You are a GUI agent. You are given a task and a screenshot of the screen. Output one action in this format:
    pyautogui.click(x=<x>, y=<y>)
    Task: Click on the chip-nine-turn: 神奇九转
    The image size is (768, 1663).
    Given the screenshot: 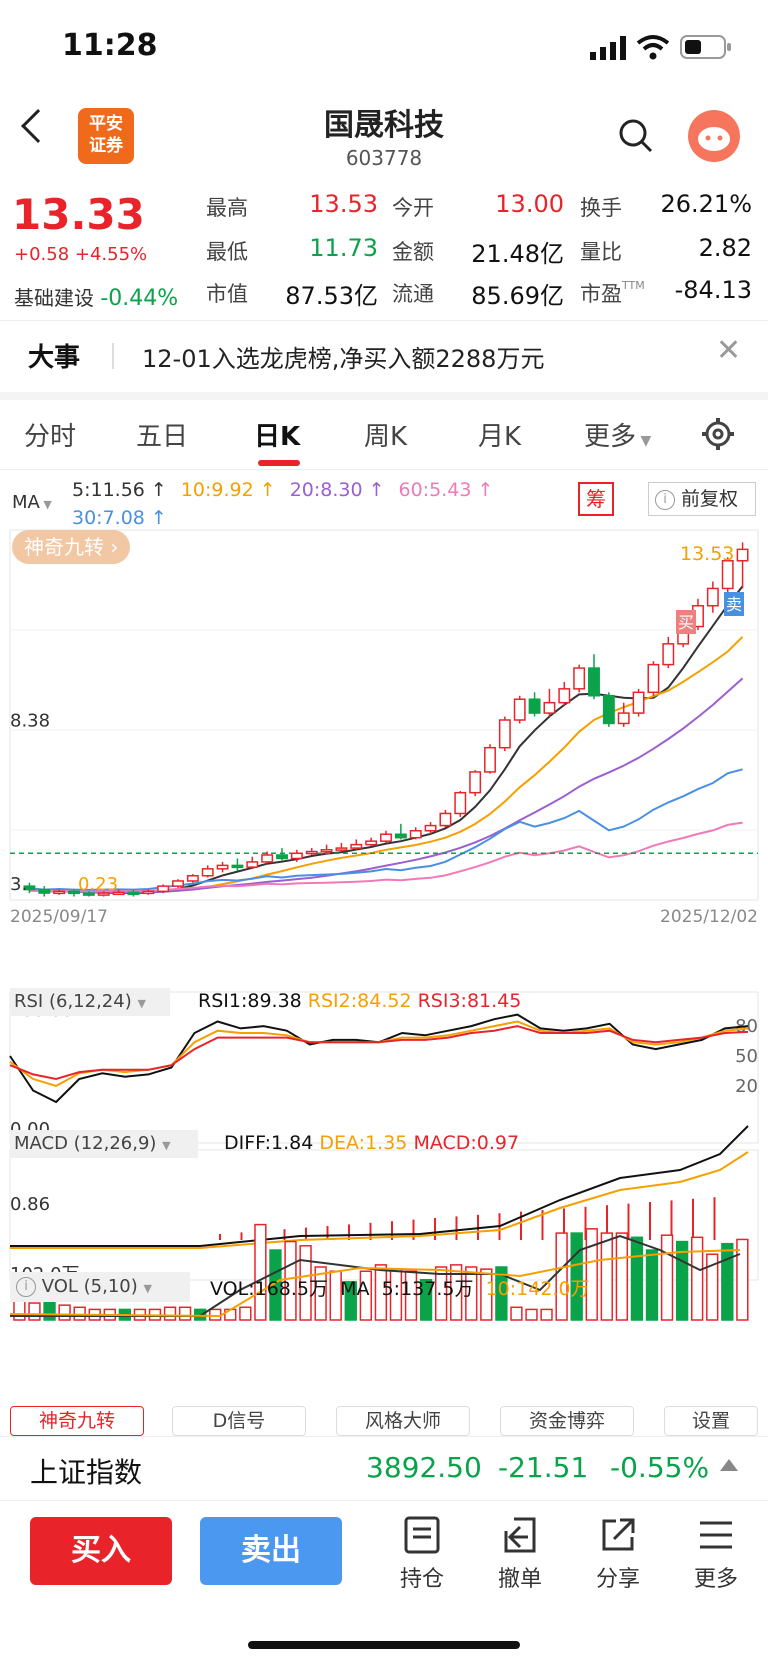 What is the action you would take?
    pyautogui.click(x=77, y=1421)
    